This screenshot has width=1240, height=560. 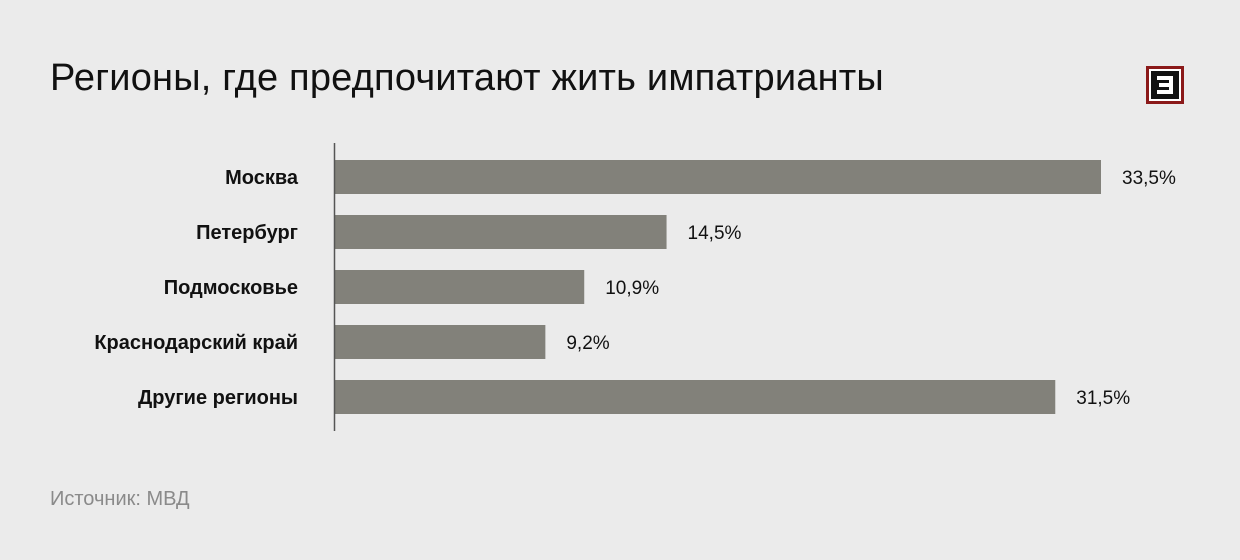 I want to click on publisher-logo-icon, so click(x=1165, y=85).